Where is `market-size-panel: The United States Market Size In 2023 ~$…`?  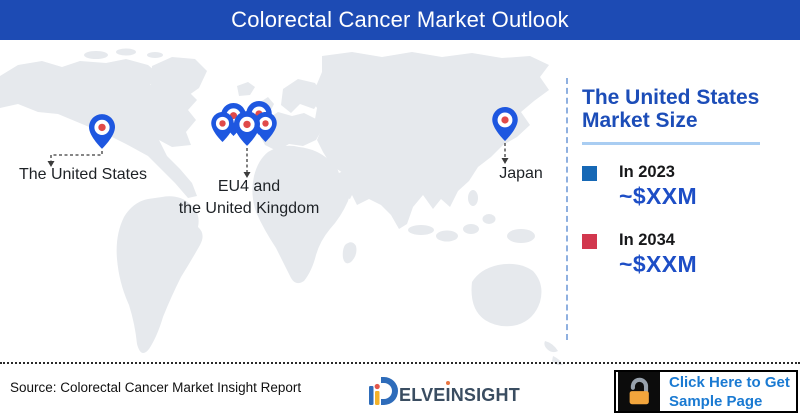 market-size-panel: The United States Market Size In 2023 ~$… is located at coordinates (684, 181).